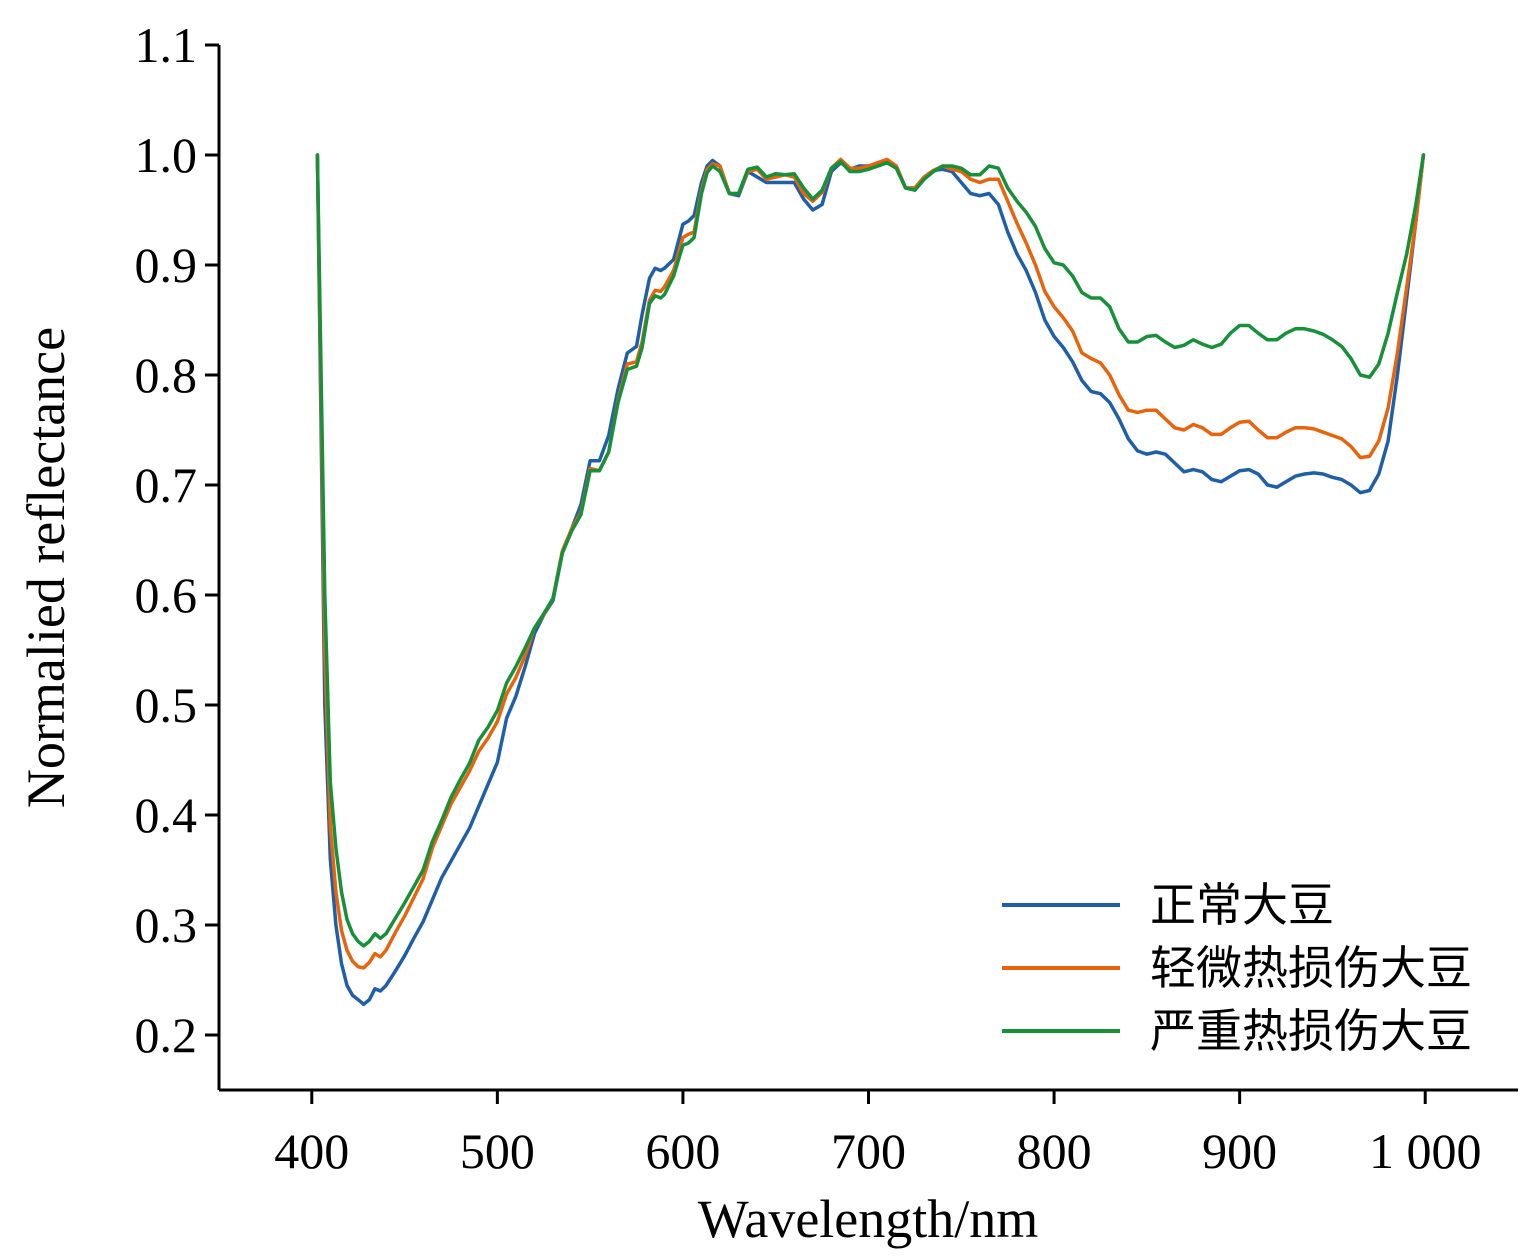  What do you see at coordinates (166, 705) in the screenshot?
I see `y-tick-label: 0.5` at bounding box center [166, 705].